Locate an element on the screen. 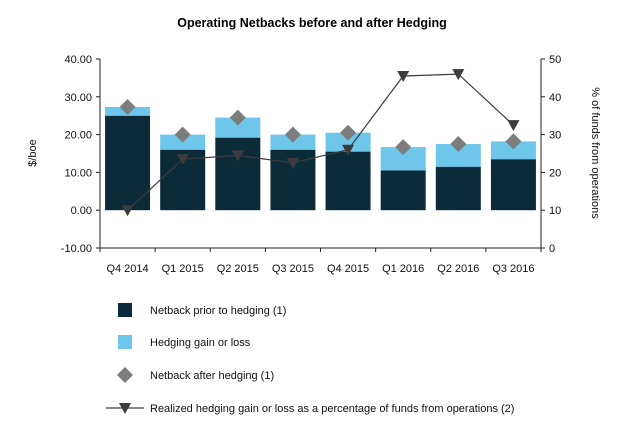 This screenshot has width=624, height=426. y-tick-label: 0.00 is located at coordinates (81, 211).